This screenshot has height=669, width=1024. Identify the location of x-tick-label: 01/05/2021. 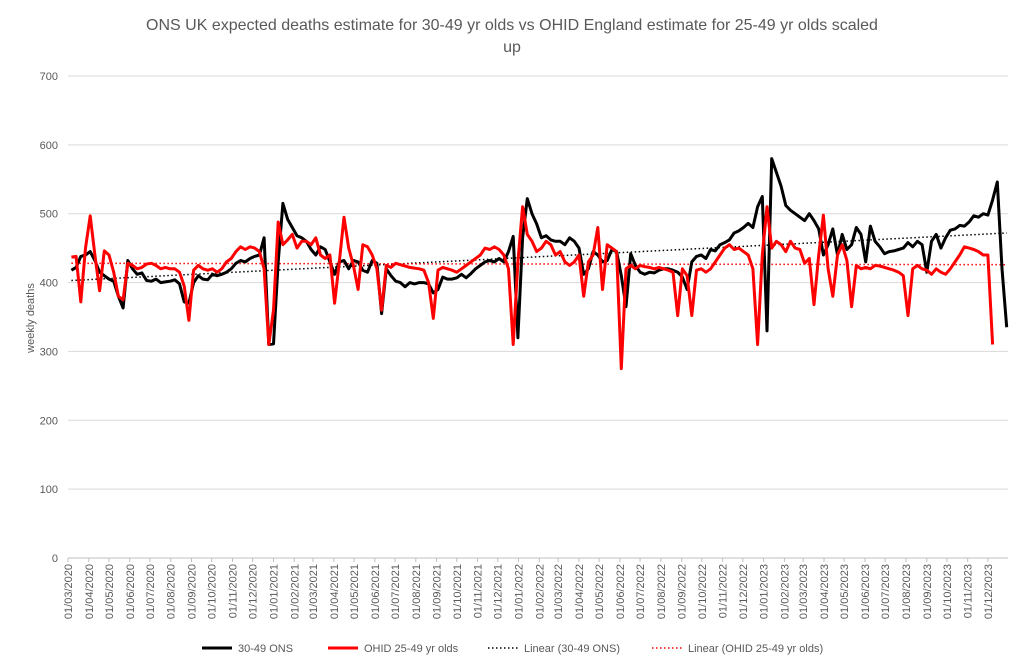
(355, 591).